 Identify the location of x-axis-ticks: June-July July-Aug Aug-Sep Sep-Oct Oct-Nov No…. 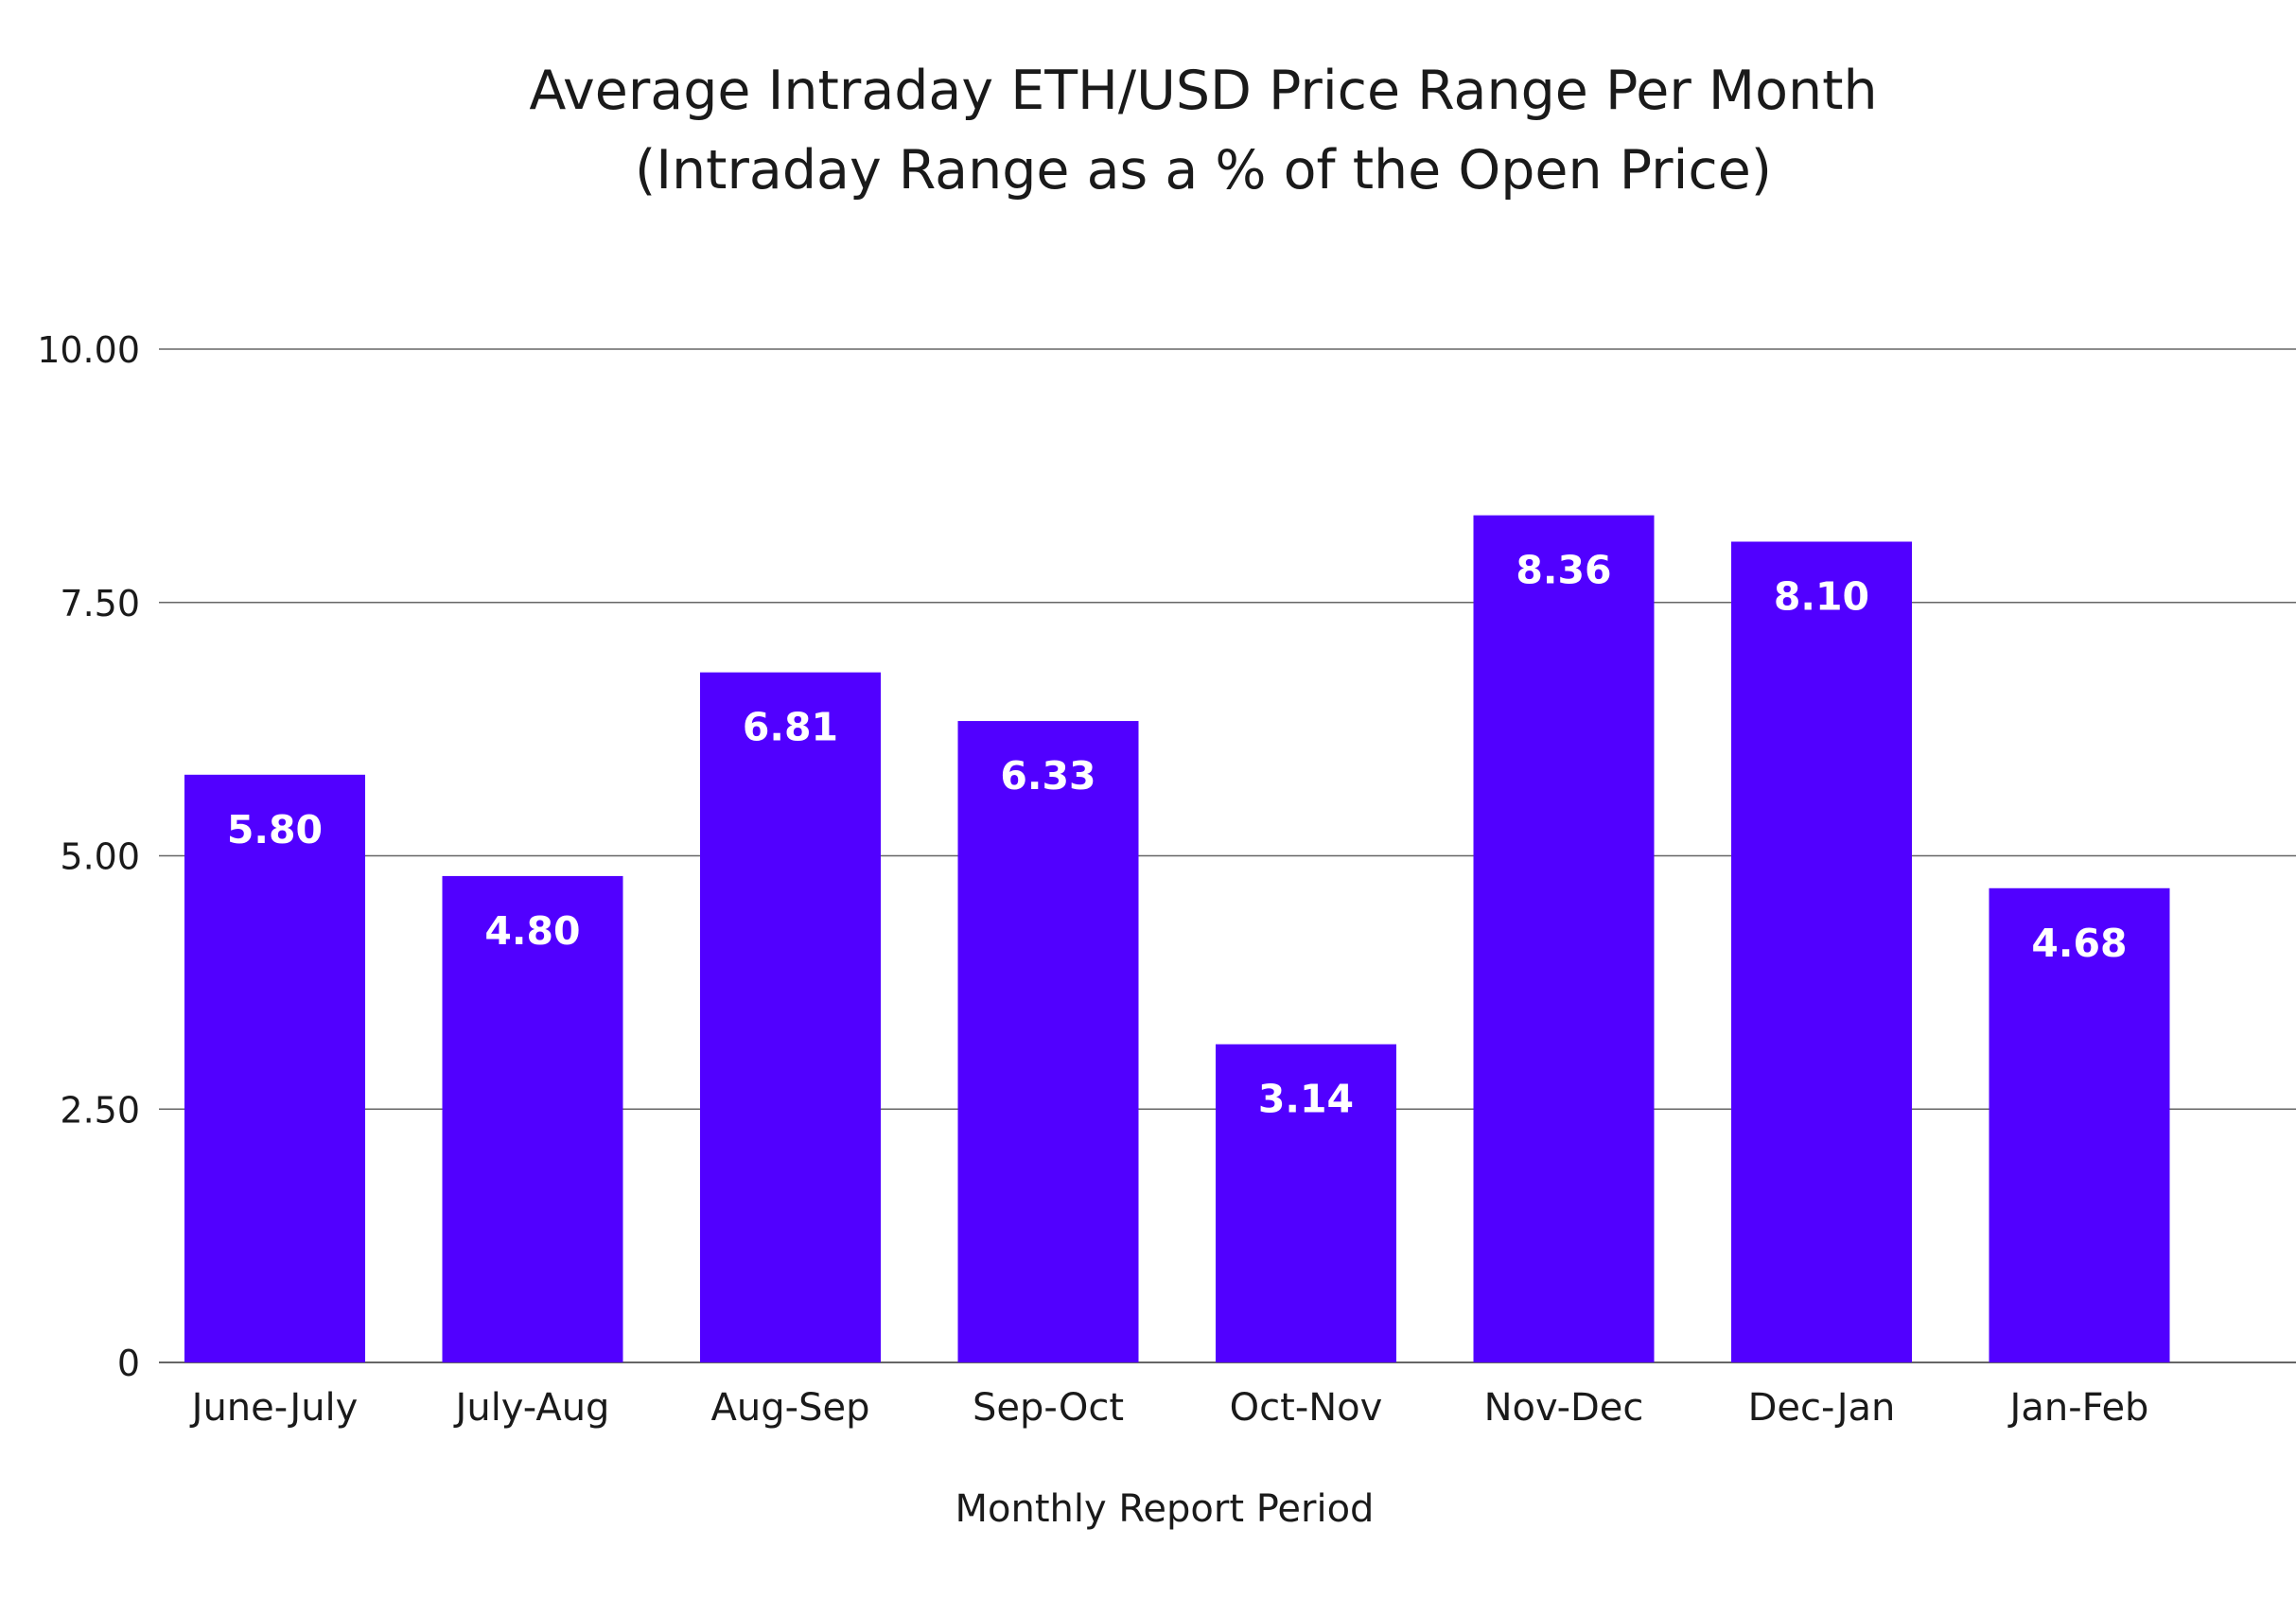
(1169, 1408).